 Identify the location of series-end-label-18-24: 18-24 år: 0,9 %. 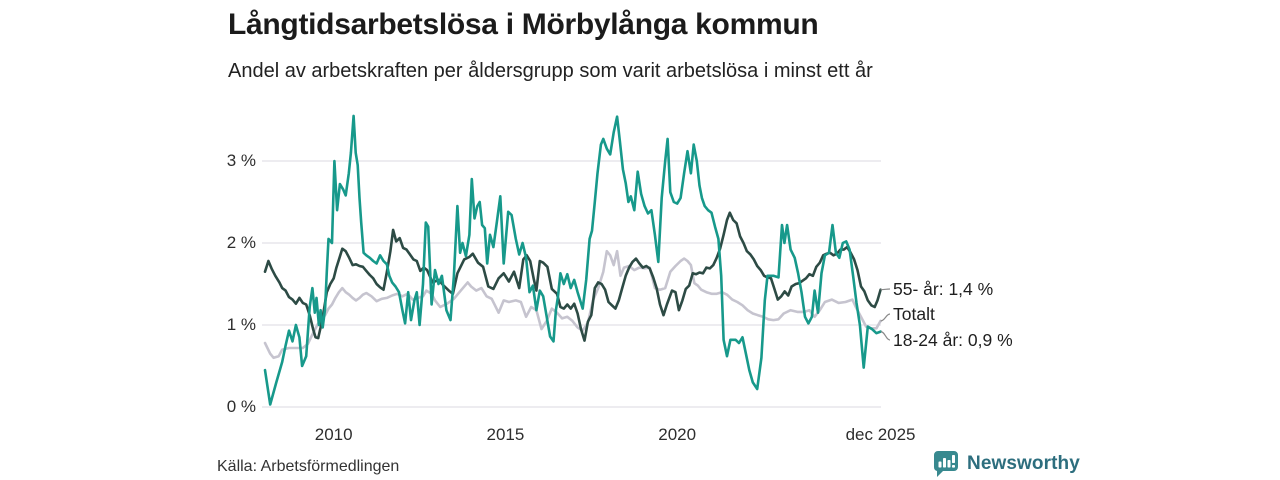
(953, 340).